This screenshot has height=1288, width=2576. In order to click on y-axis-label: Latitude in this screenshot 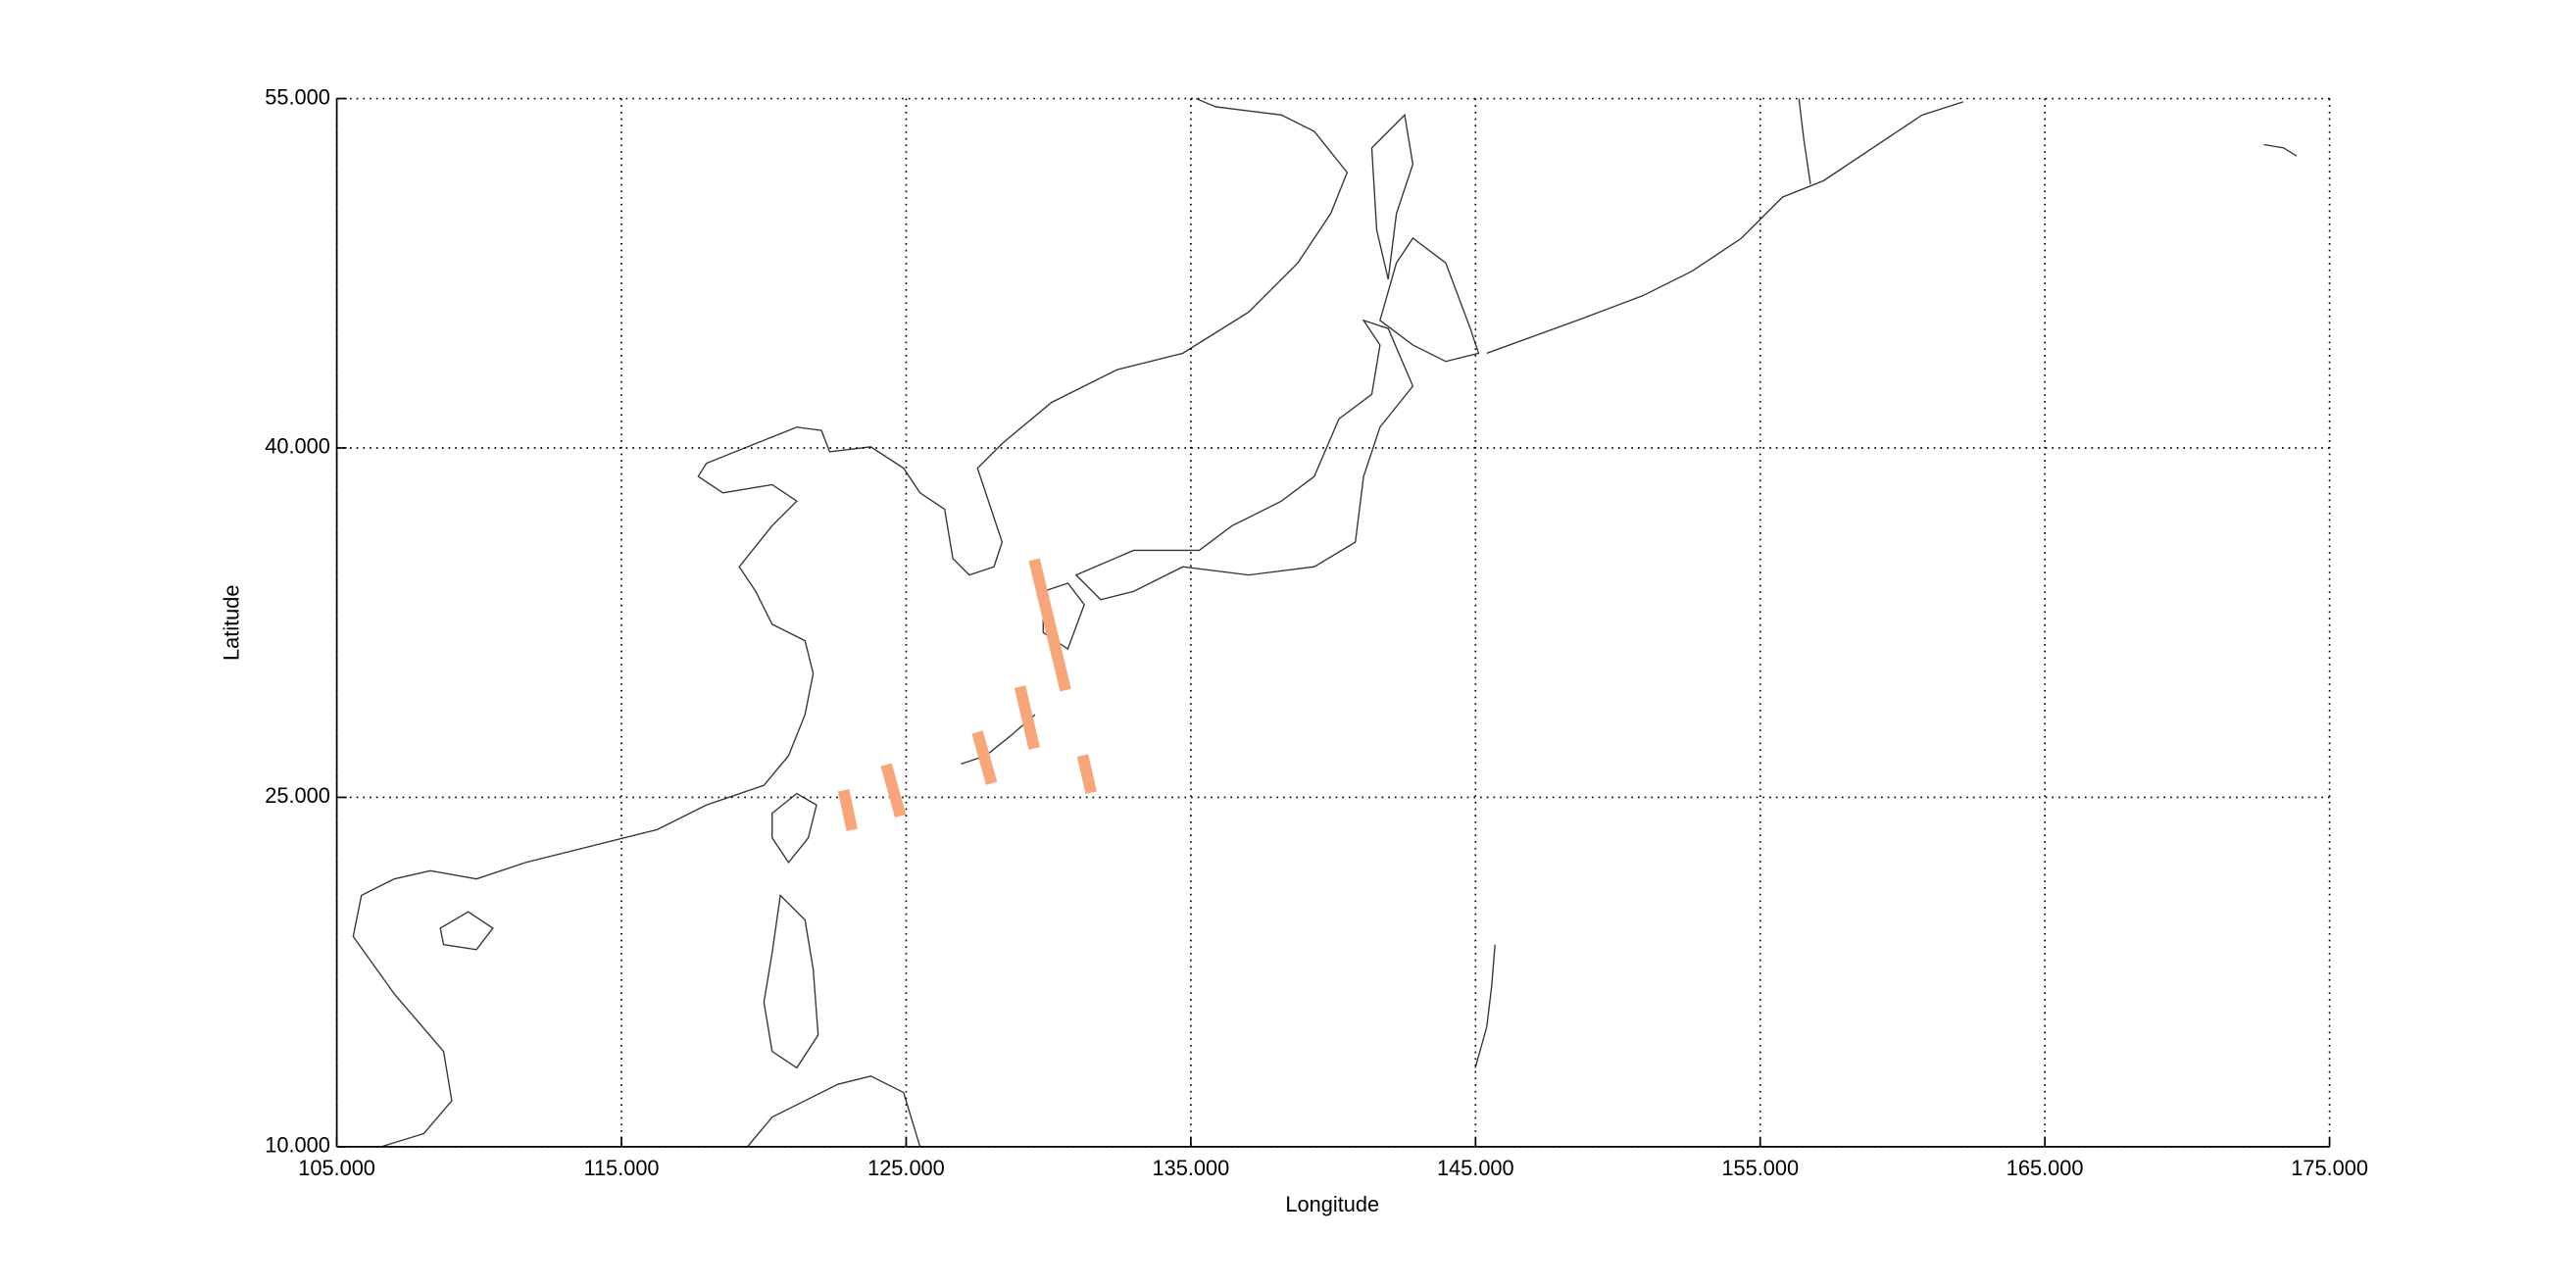, I will do `click(232, 622)`.